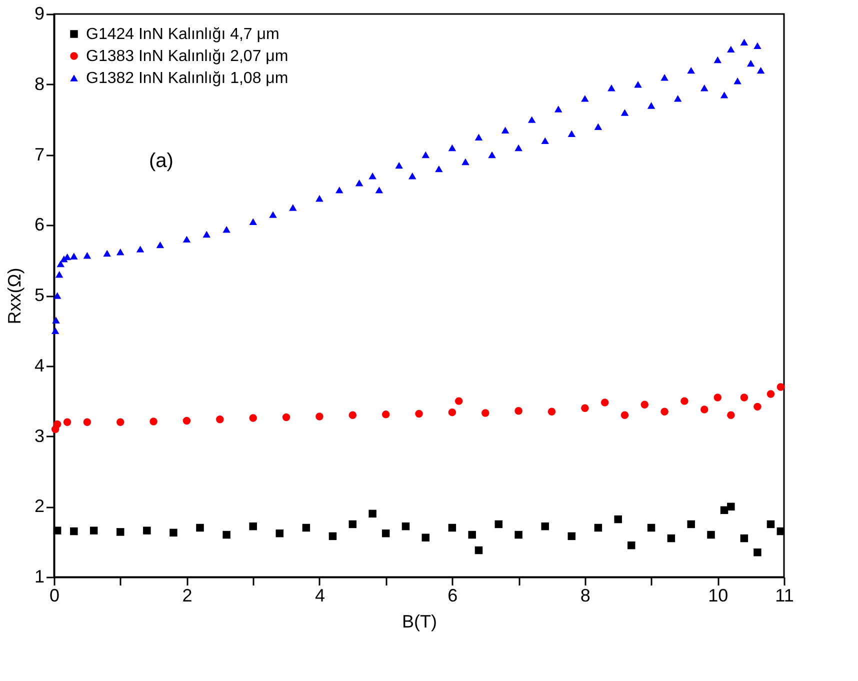 The width and height of the screenshot is (858, 681). I want to click on y-tick-label: 7, so click(39, 154).